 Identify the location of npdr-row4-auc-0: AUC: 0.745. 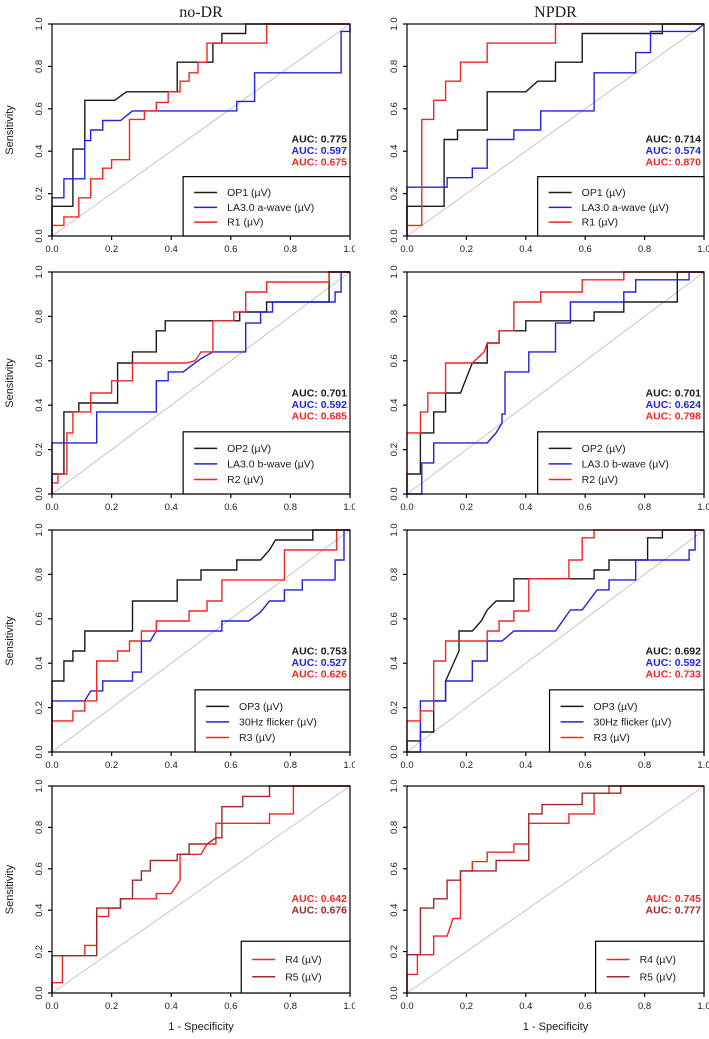
(674, 899).